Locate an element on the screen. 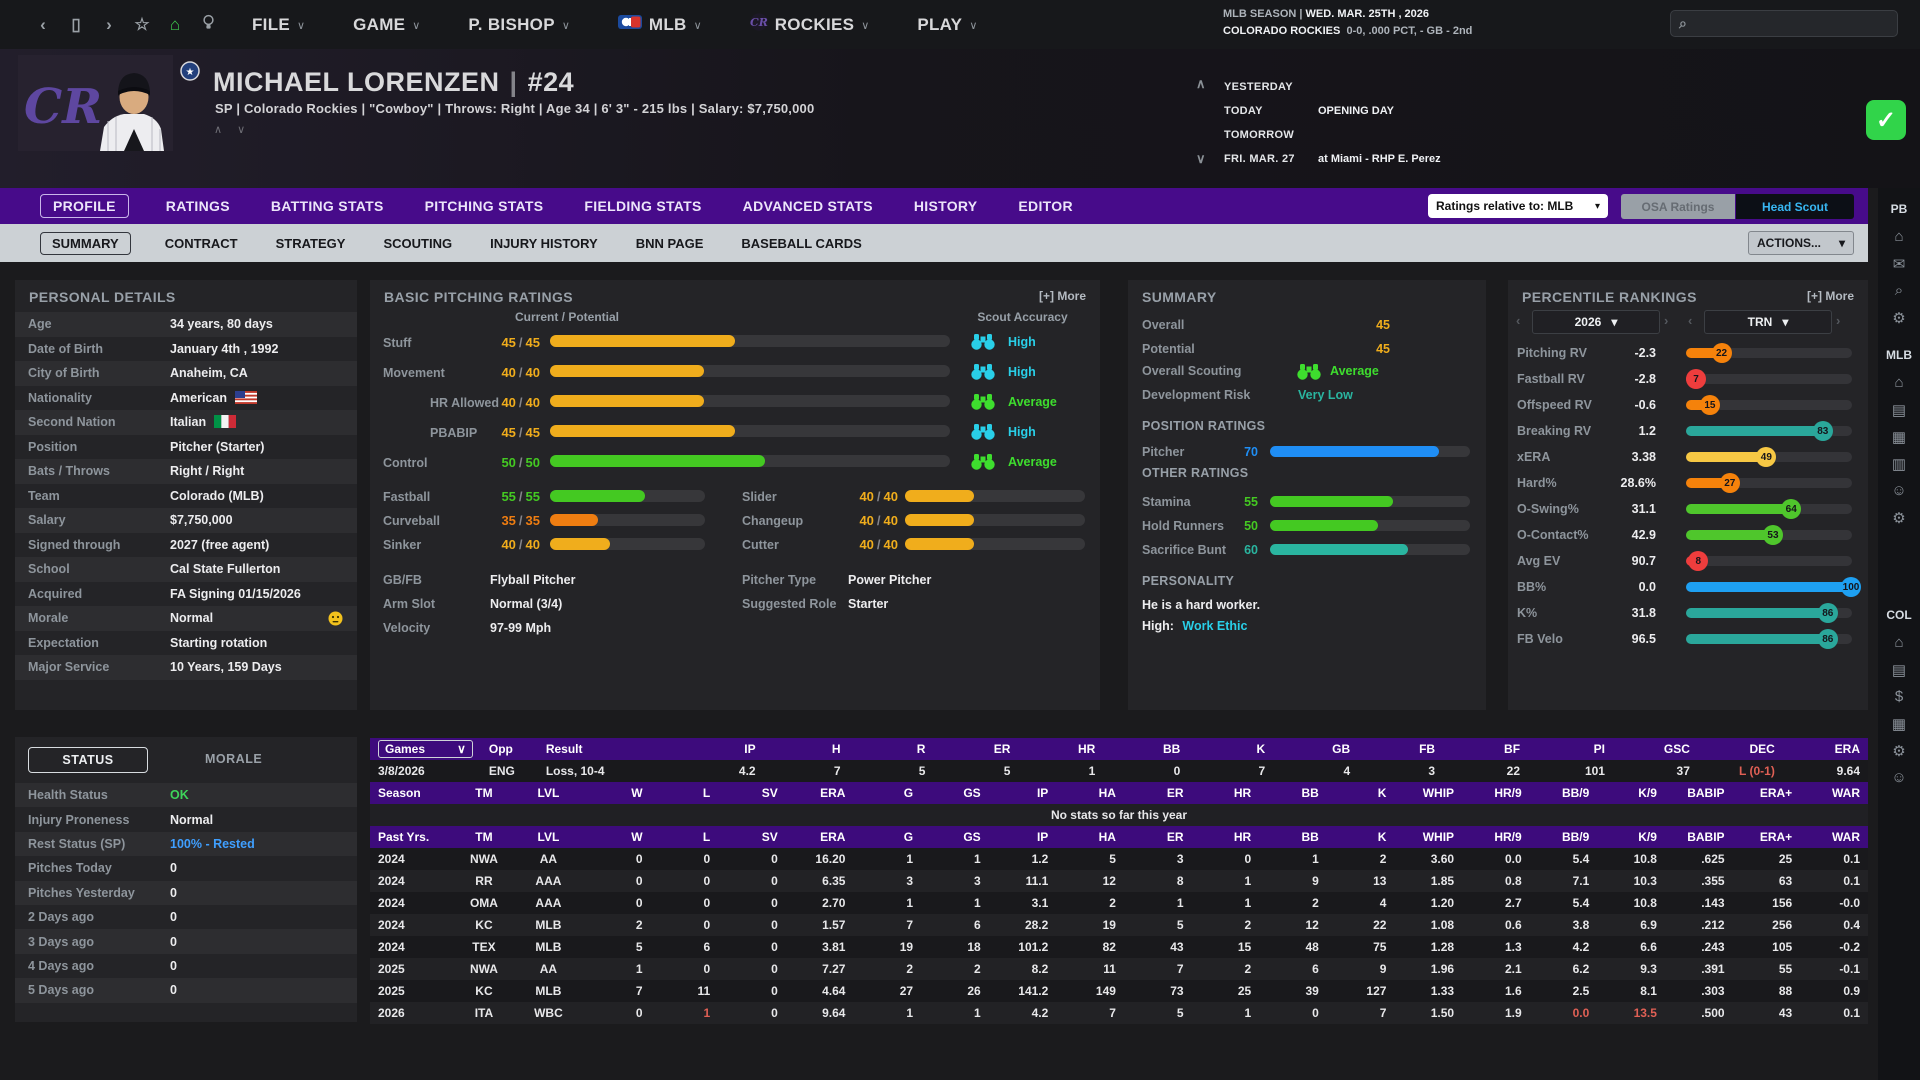 Image resolution: width=1920 pixels, height=1080 pixels. games-filter-dropdown: Games ∨ is located at coordinates (425, 749).